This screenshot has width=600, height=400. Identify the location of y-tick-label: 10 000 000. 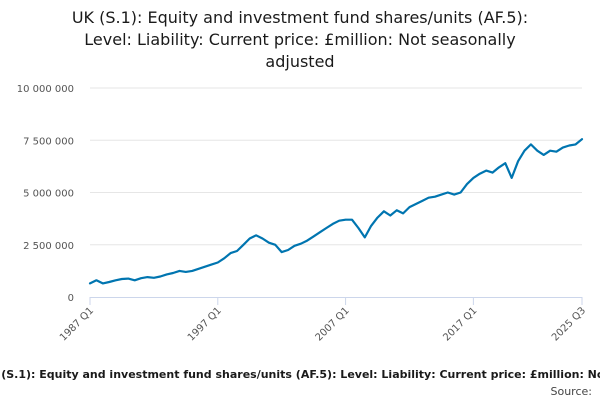
(45, 89).